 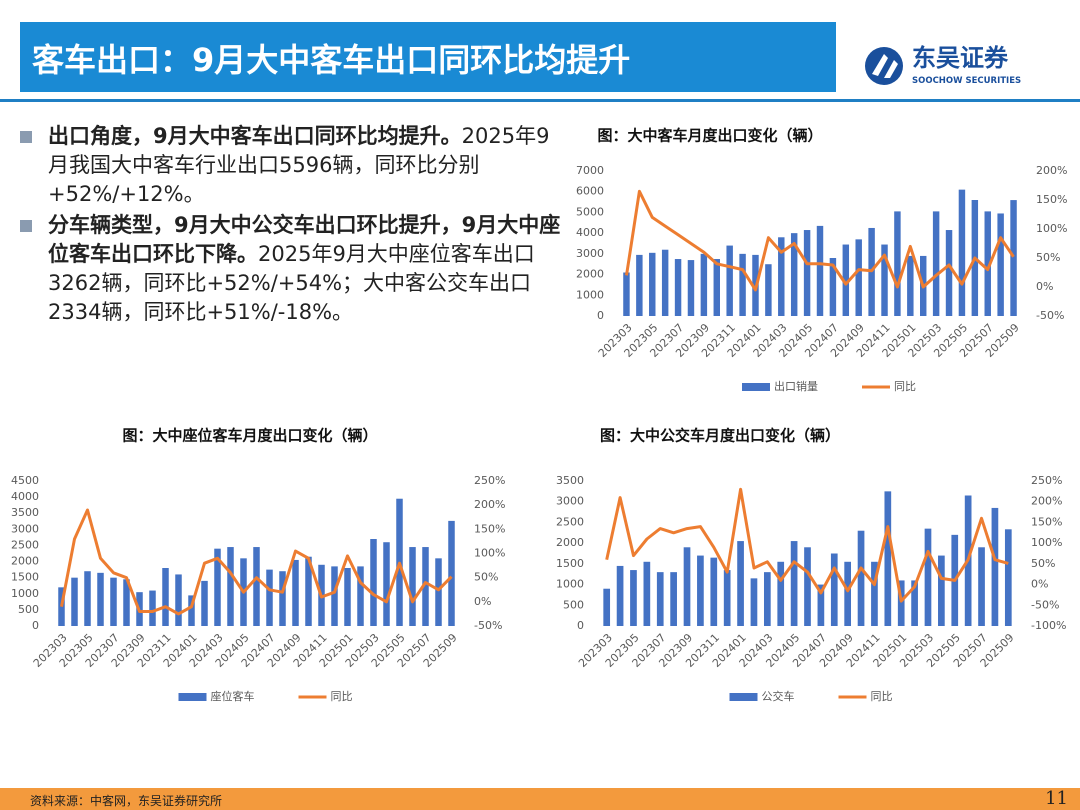 I want to click on chart-title: 图：大中座位客车月度出口变化（辆）, so click(x=249, y=436).